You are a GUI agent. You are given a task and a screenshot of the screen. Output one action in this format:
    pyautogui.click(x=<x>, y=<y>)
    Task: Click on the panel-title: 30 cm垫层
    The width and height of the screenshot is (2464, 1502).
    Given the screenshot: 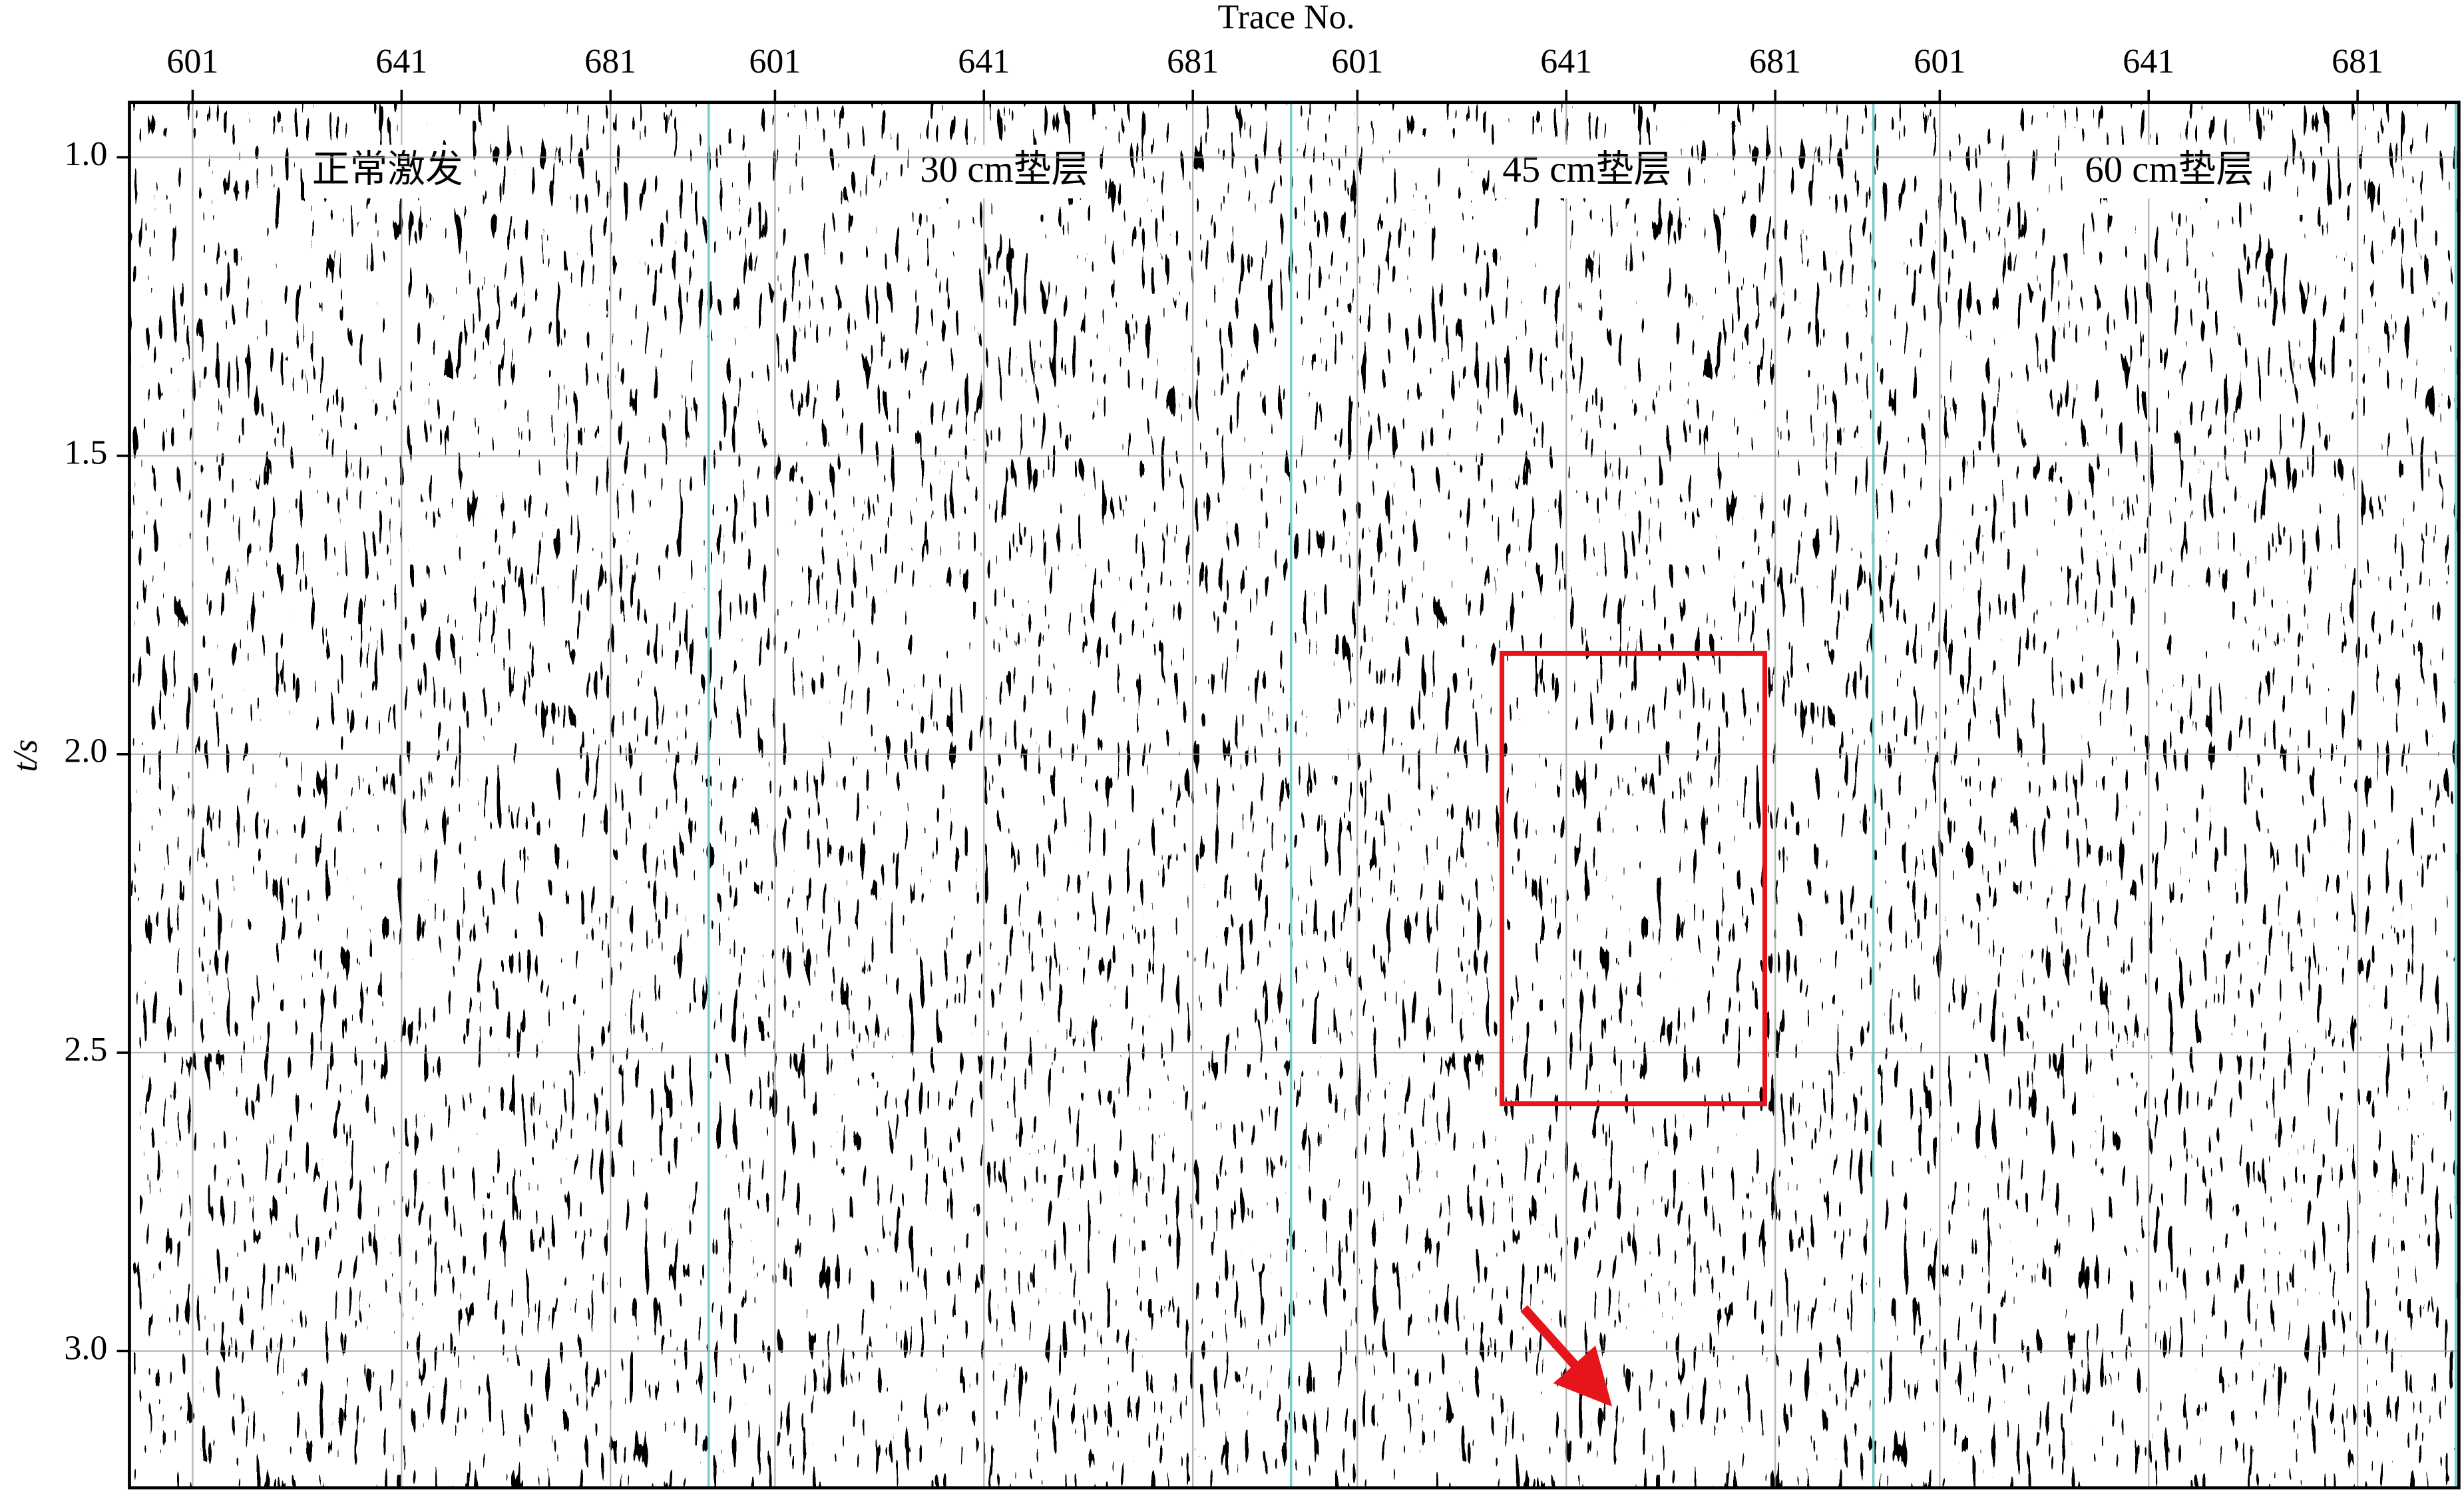 What is the action you would take?
    pyautogui.click(x=1004, y=169)
    